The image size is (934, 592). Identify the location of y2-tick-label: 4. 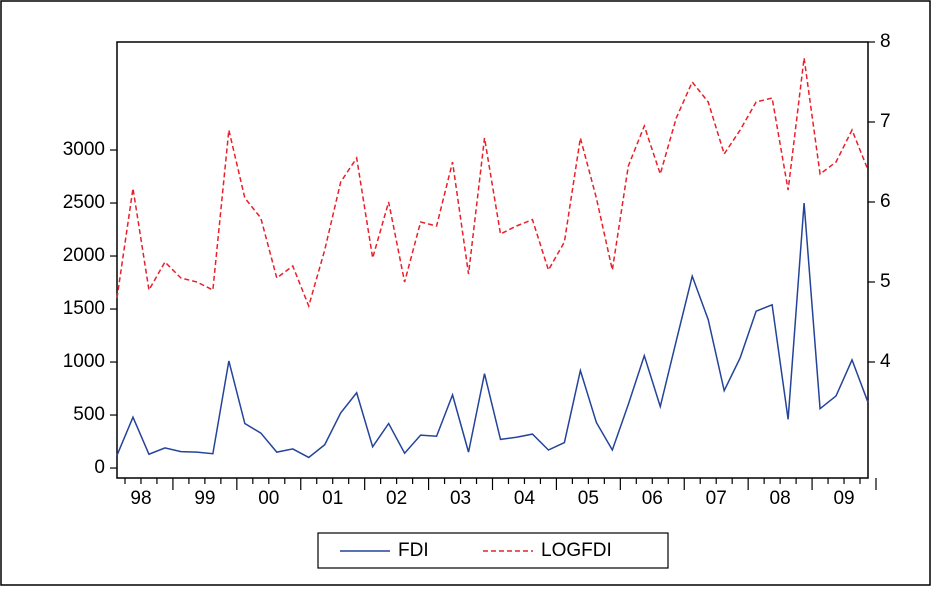
(885, 361).